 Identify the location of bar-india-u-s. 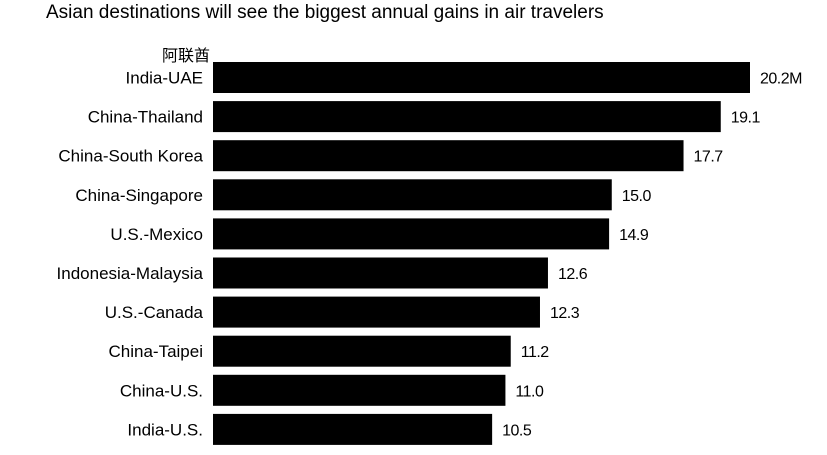
(353, 429).